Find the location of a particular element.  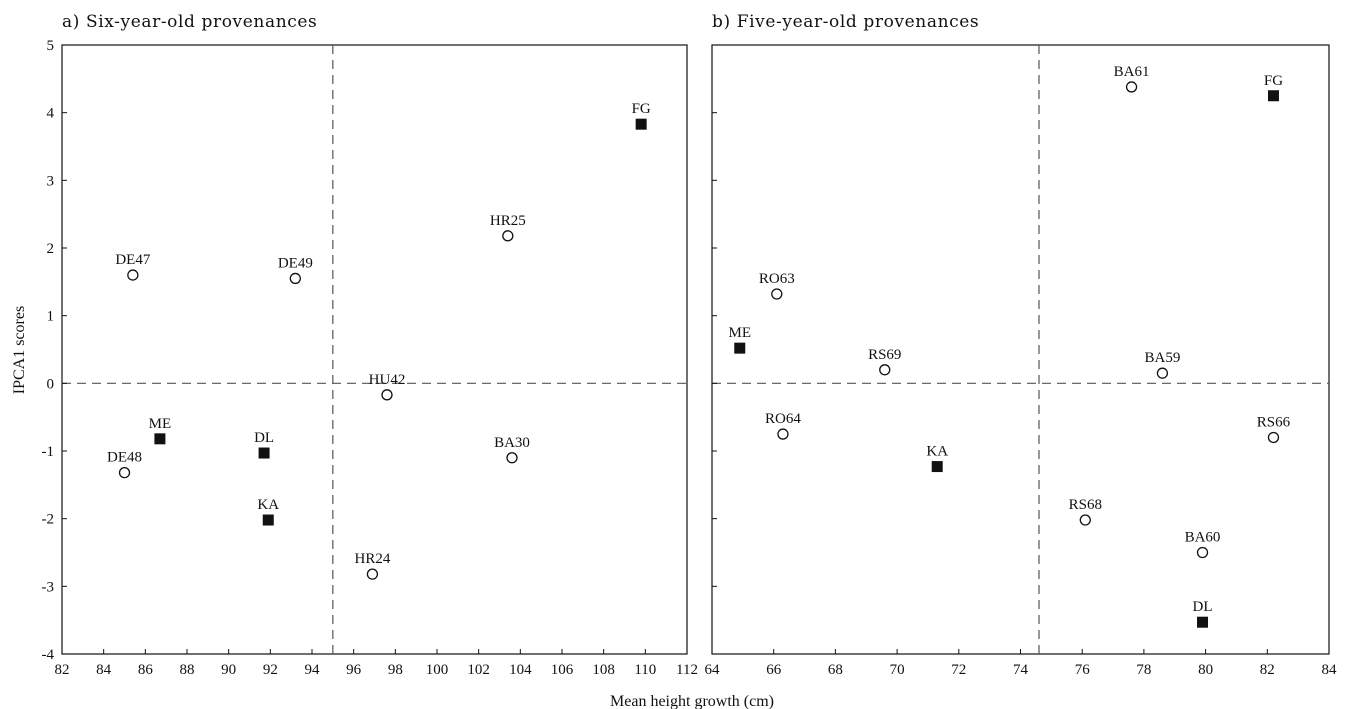

x-tick-label: 66 is located at coordinates (774, 670).